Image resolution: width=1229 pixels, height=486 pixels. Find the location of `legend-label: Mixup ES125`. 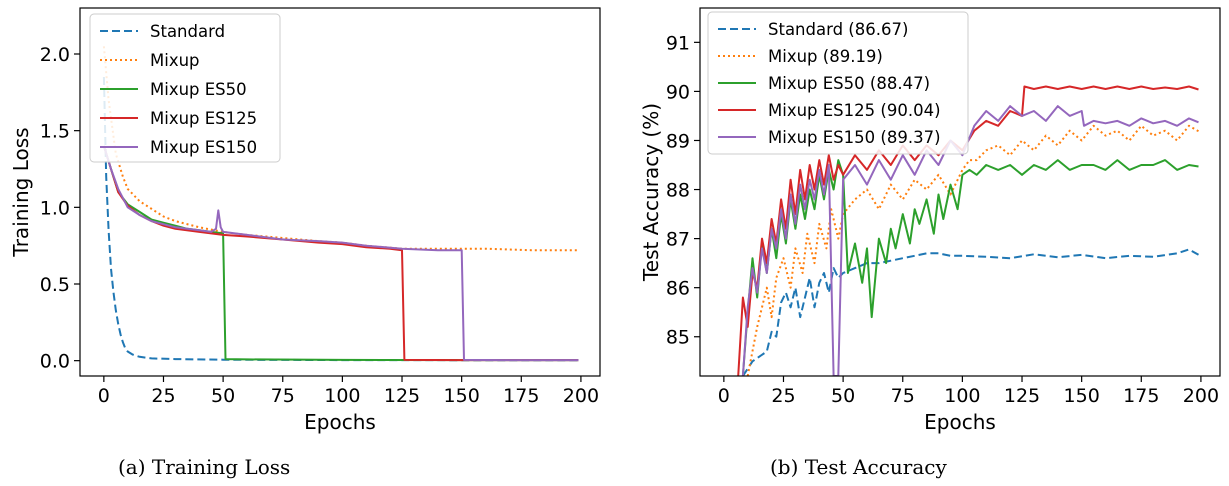

legend-label: Mixup ES125 is located at coordinates (203, 118).